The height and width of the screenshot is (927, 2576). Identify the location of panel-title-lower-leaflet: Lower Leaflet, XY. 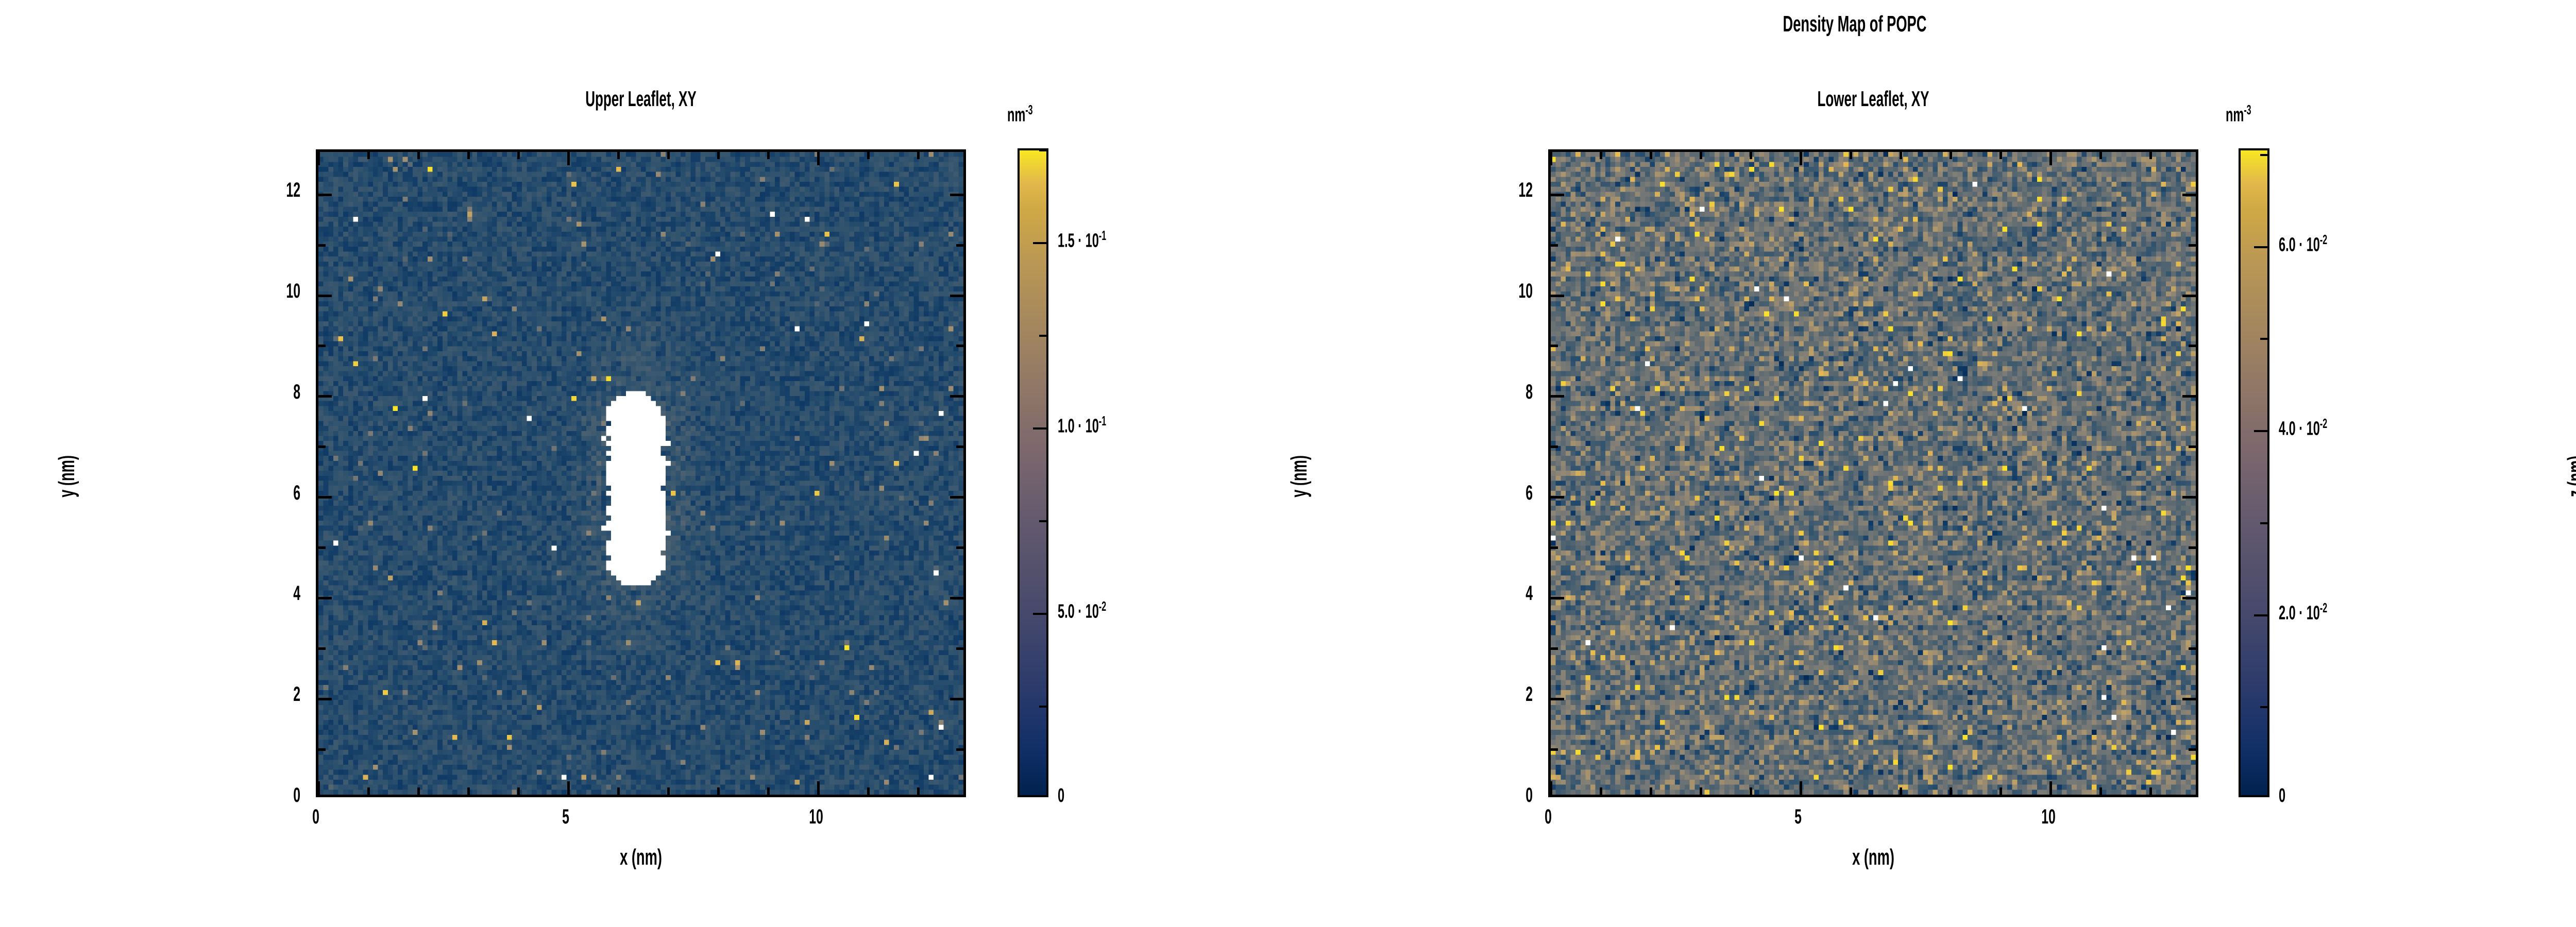
(1873, 99).